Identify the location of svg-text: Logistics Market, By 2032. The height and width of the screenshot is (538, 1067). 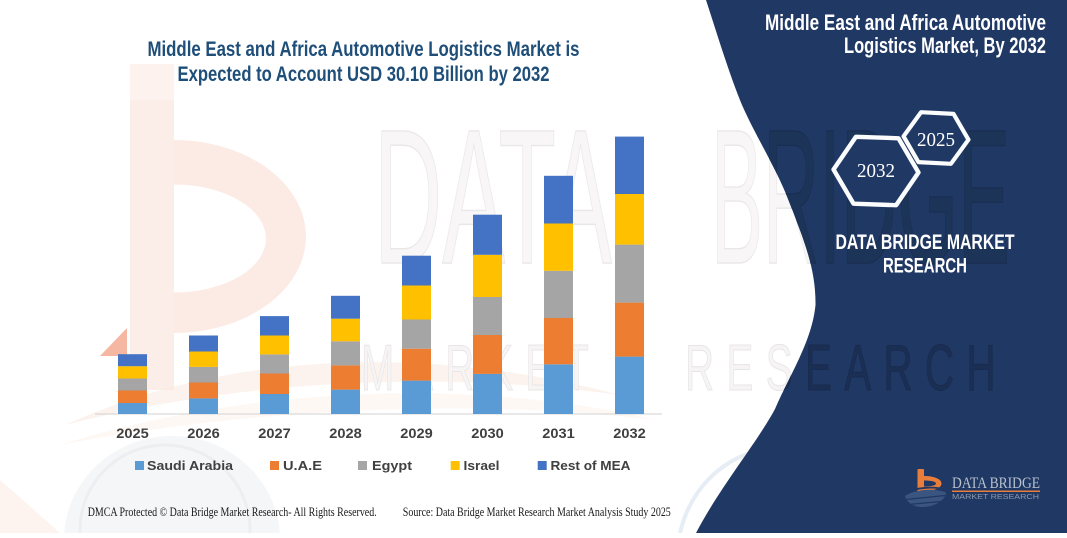
(945, 45).